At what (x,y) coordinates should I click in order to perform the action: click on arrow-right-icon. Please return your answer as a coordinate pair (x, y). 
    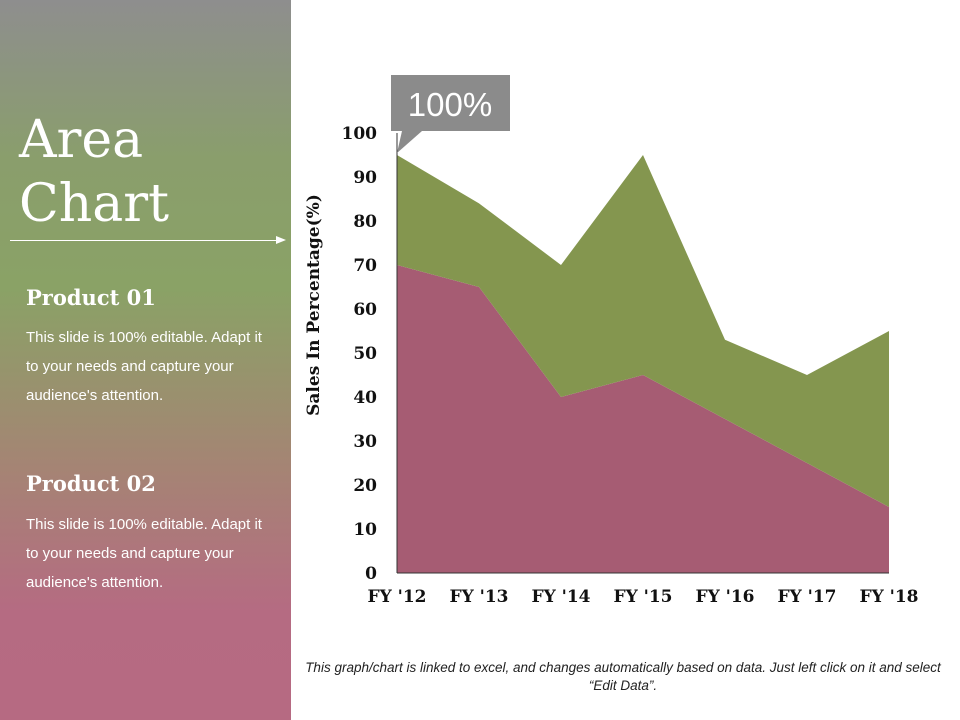
    Looking at the image, I should click on (281, 240).